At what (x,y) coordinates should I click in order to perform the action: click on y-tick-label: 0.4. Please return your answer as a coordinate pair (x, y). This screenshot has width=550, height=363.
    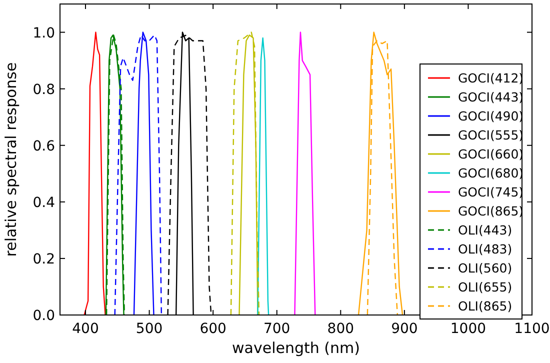
    Looking at the image, I should click on (44, 202).